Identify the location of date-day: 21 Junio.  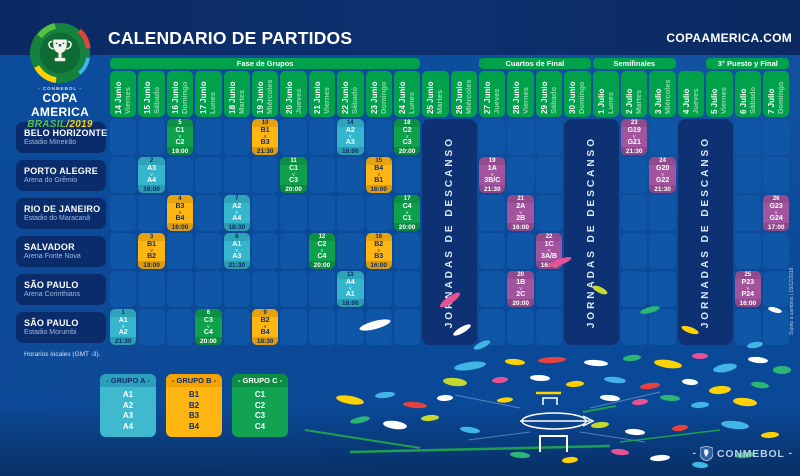
(317, 97).